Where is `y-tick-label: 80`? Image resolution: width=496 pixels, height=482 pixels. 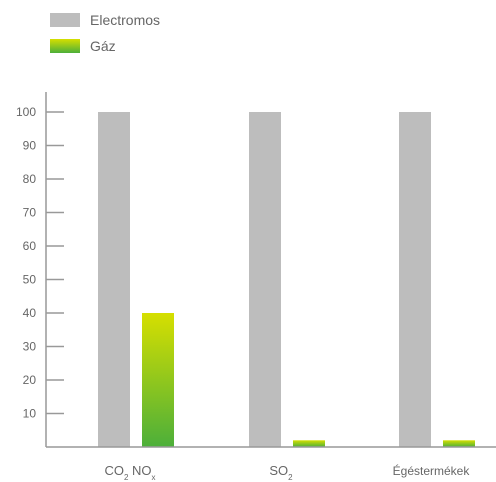
y-tick-label: 80 is located at coordinates (30, 179).